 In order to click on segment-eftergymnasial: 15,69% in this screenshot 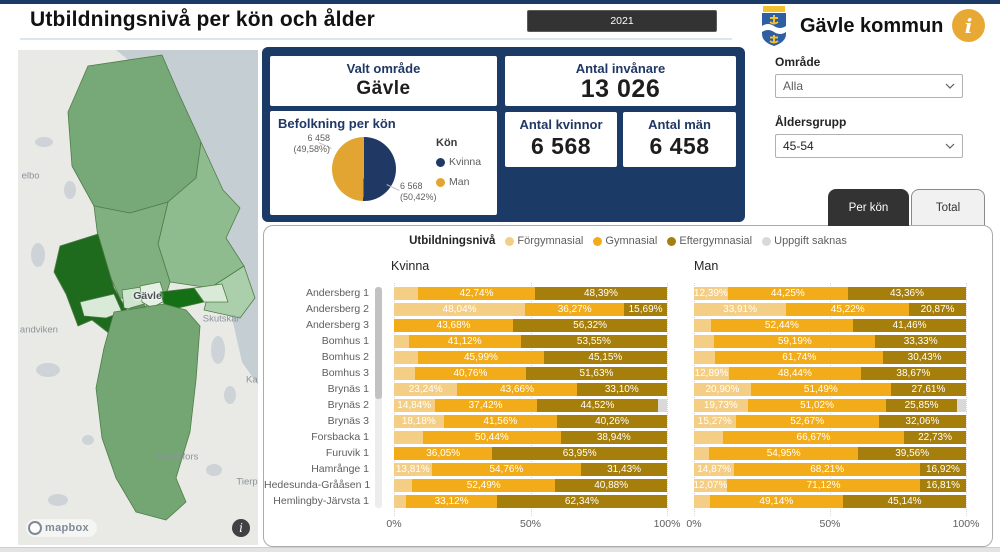, I will do `click(645, 309)`.